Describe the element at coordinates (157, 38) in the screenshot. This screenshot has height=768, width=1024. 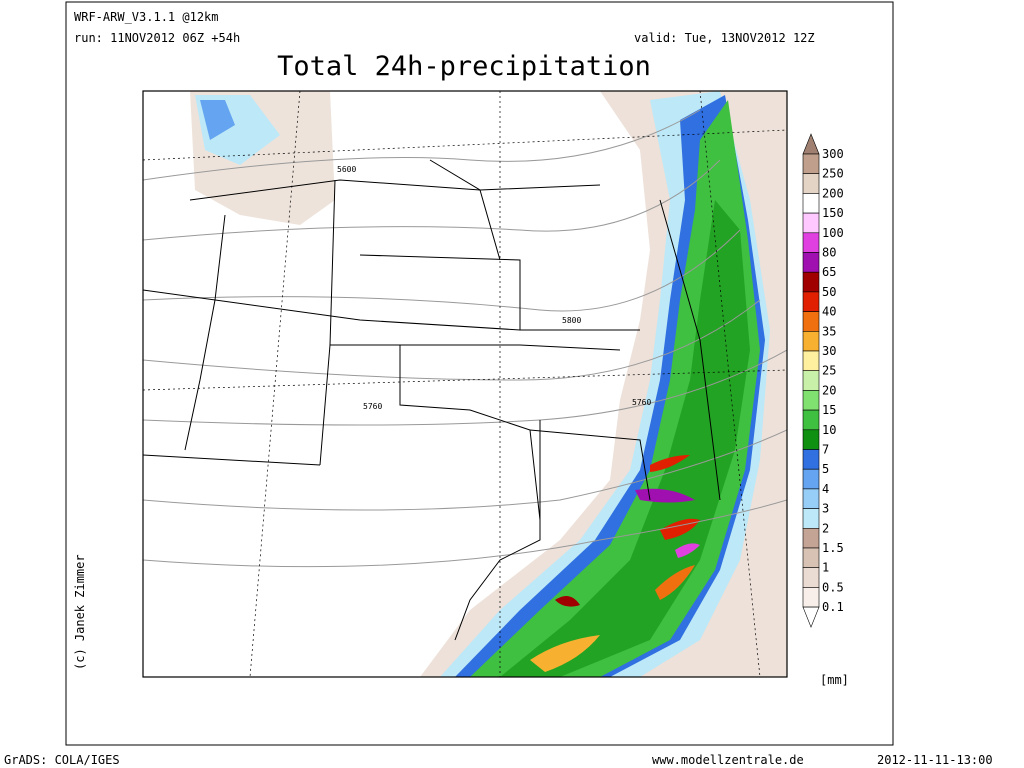
I see `run-label: run: 11NOV2012 06Z +54h` at that location.